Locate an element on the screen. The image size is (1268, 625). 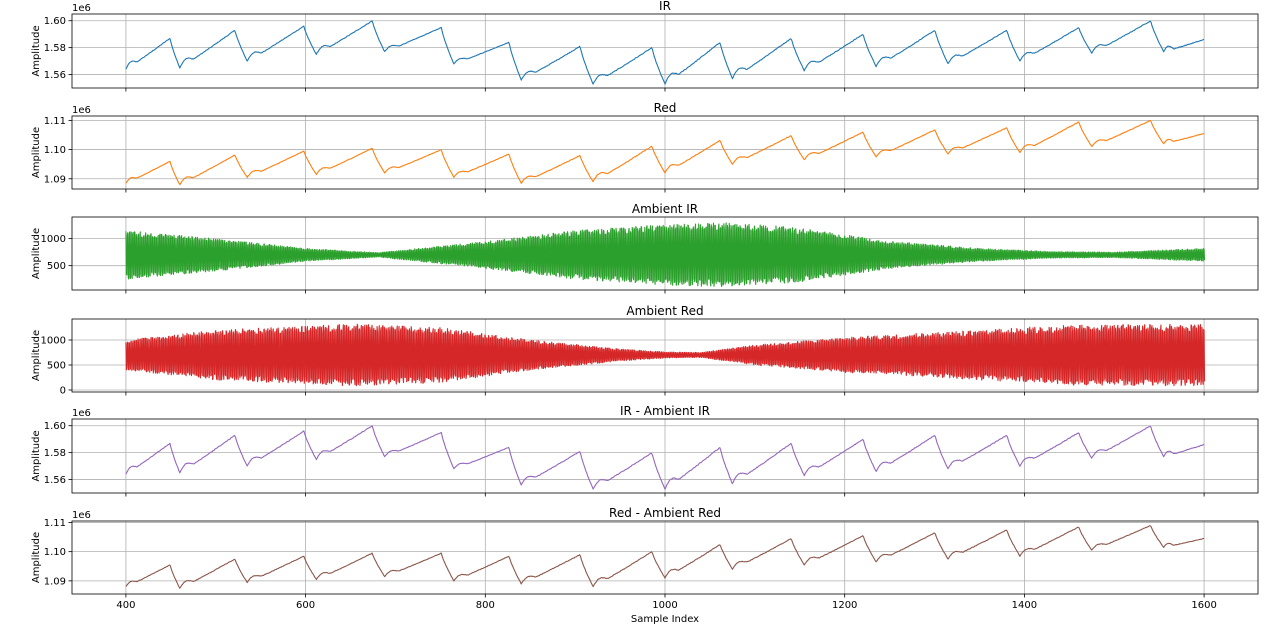
subplot-title: Red - Ambient Red is located at coordinates (665, 513).